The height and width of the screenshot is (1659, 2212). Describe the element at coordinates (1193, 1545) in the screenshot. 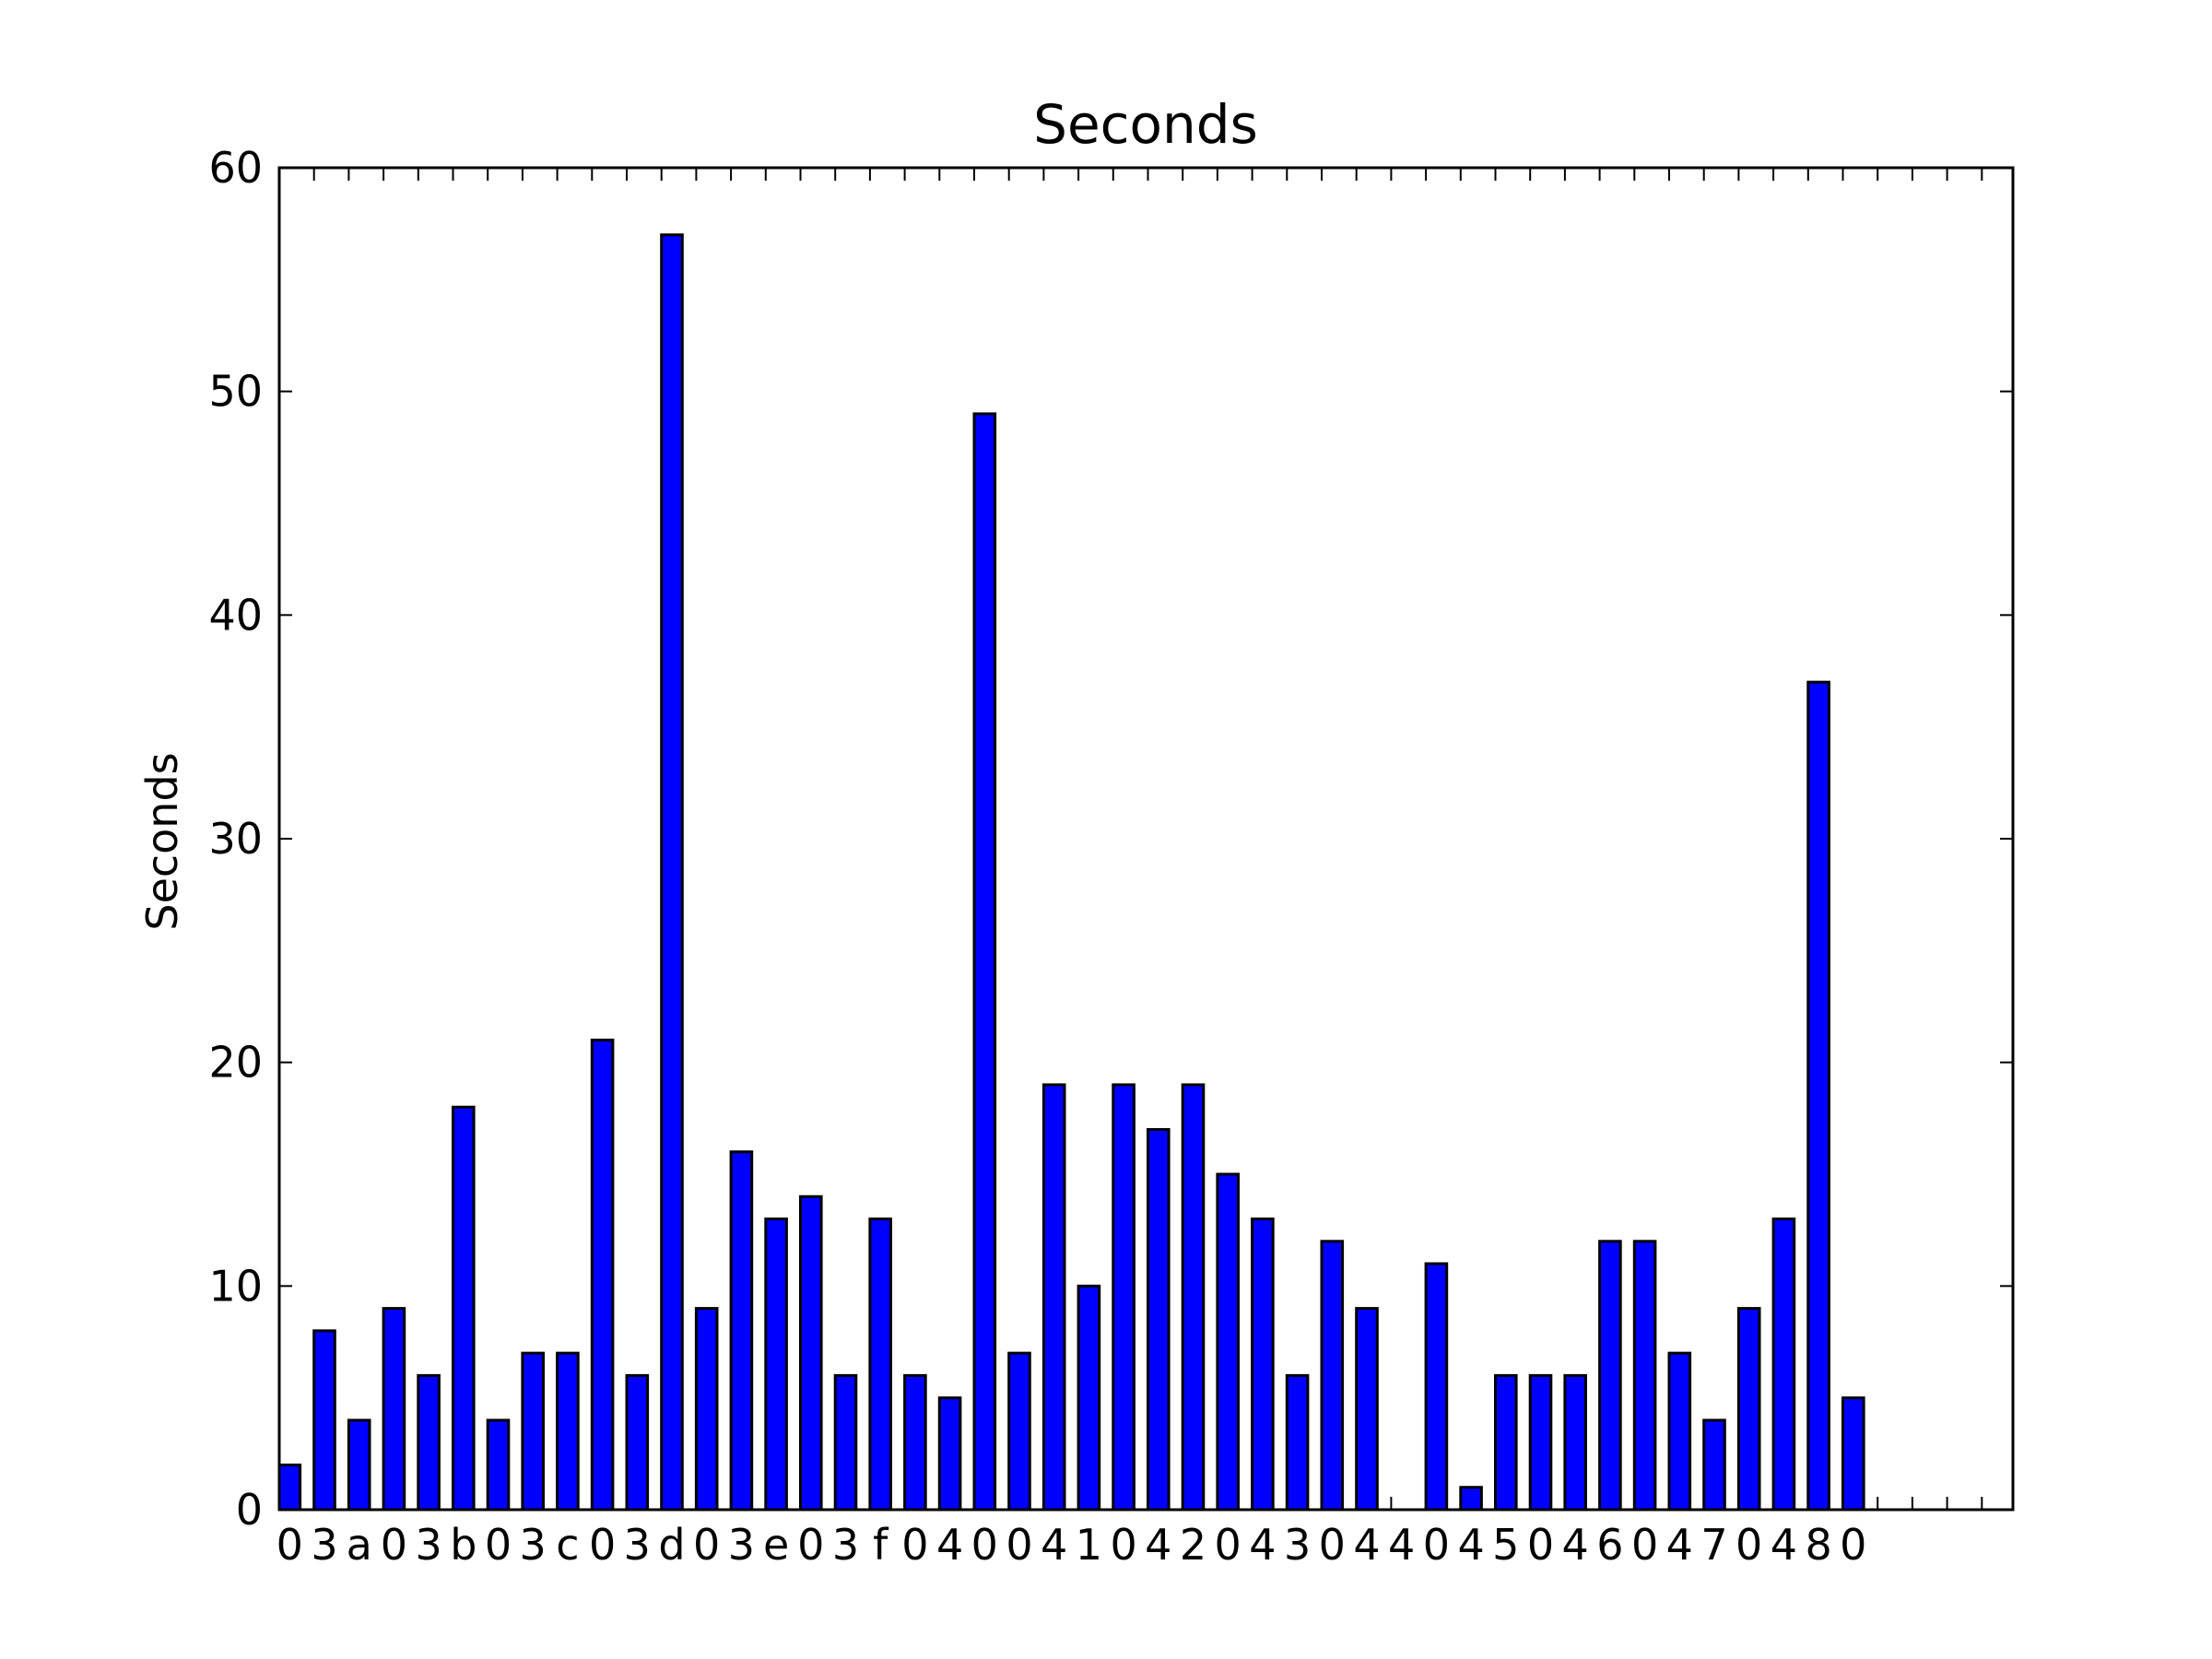

I see `x-tick-label-26: 2` at that location.